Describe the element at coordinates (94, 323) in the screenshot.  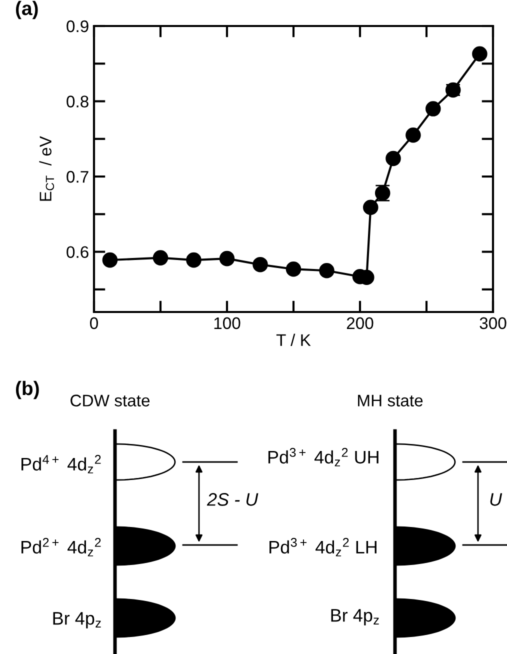
I see `x-tick-label: 0` at that location.